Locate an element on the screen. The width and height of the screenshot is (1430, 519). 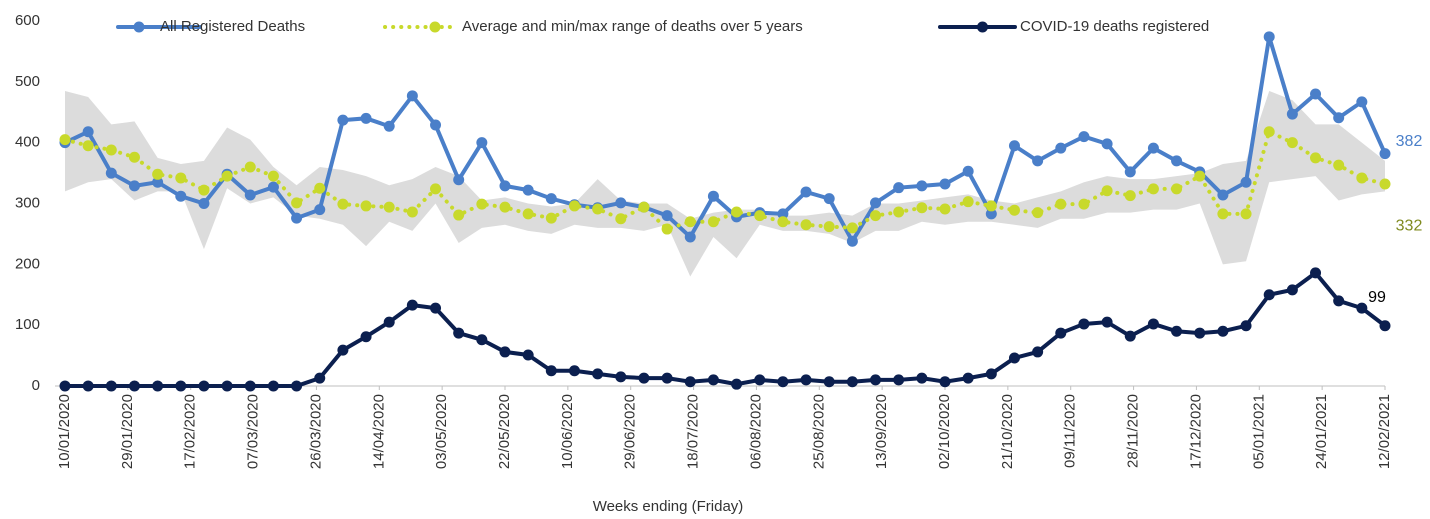
y-tick-label: 200 is located at coordinates (27, 263).